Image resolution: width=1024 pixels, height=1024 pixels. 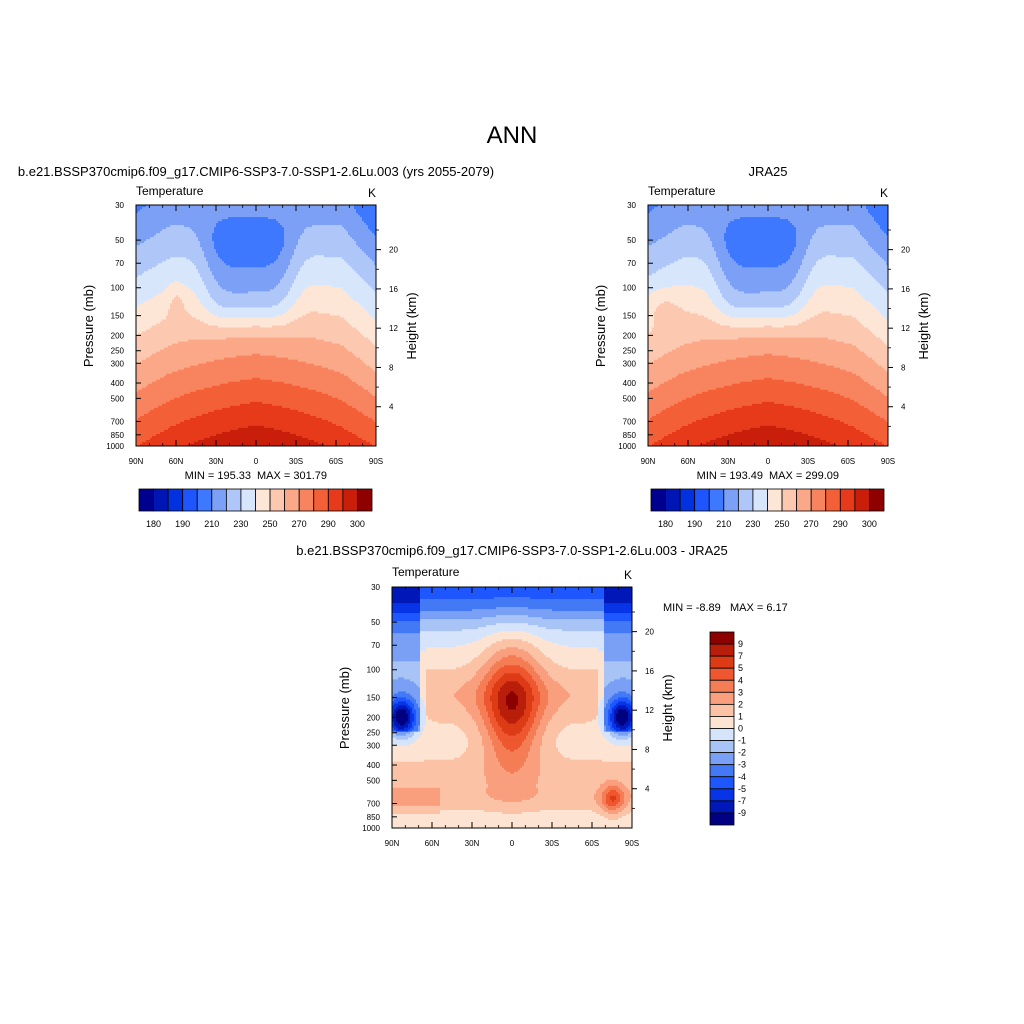 What do you see at coordinates (552, 843) in the screenshot?
I see `panel-difference-lat-tick-4: 30S` at bounding box center [552, 843].